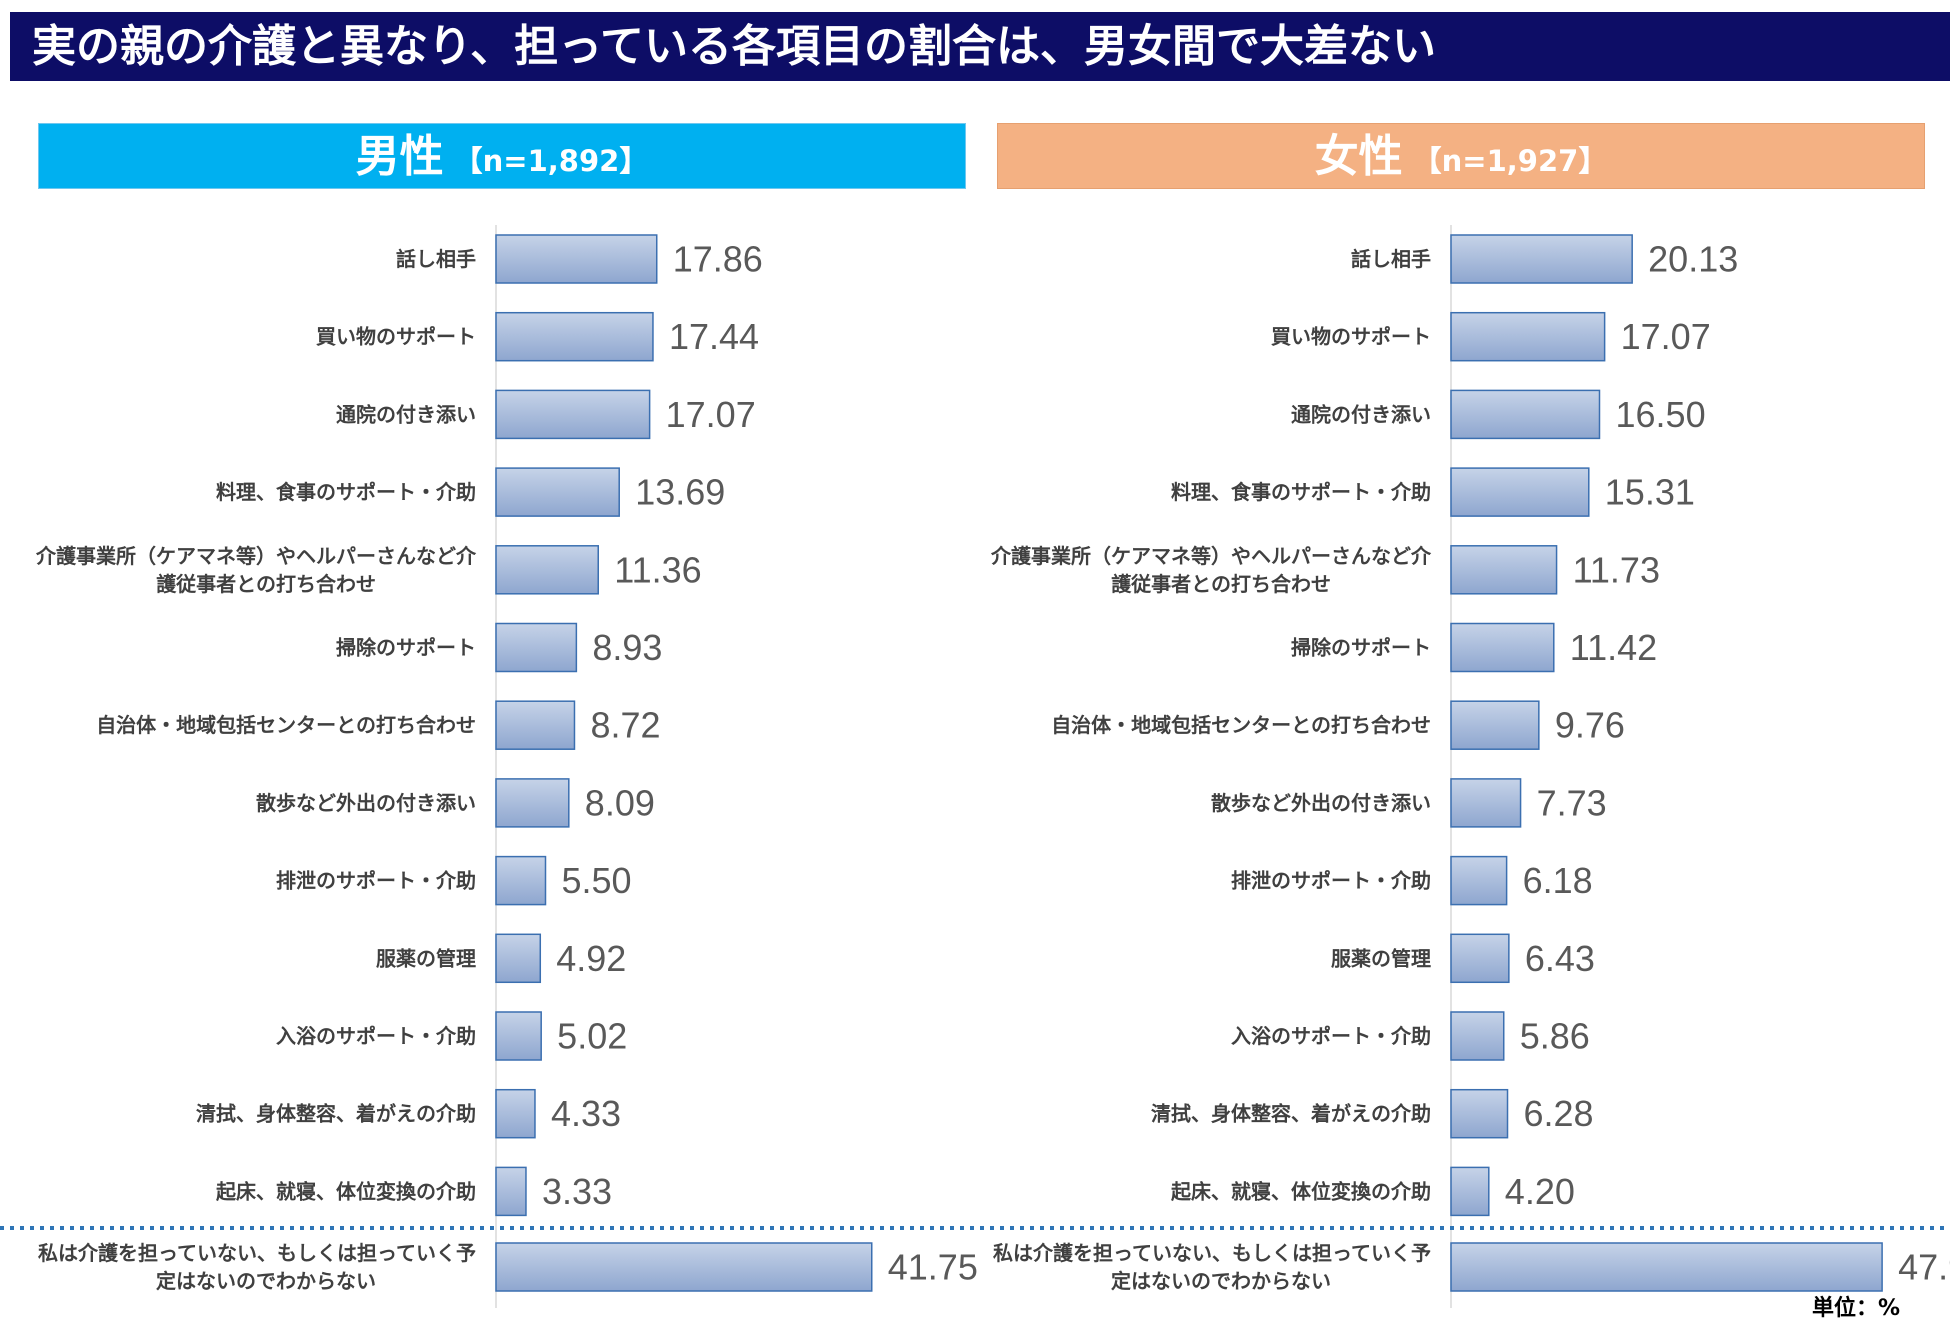  I want to click on female-panel-label: 女性, so click(1358, 156).